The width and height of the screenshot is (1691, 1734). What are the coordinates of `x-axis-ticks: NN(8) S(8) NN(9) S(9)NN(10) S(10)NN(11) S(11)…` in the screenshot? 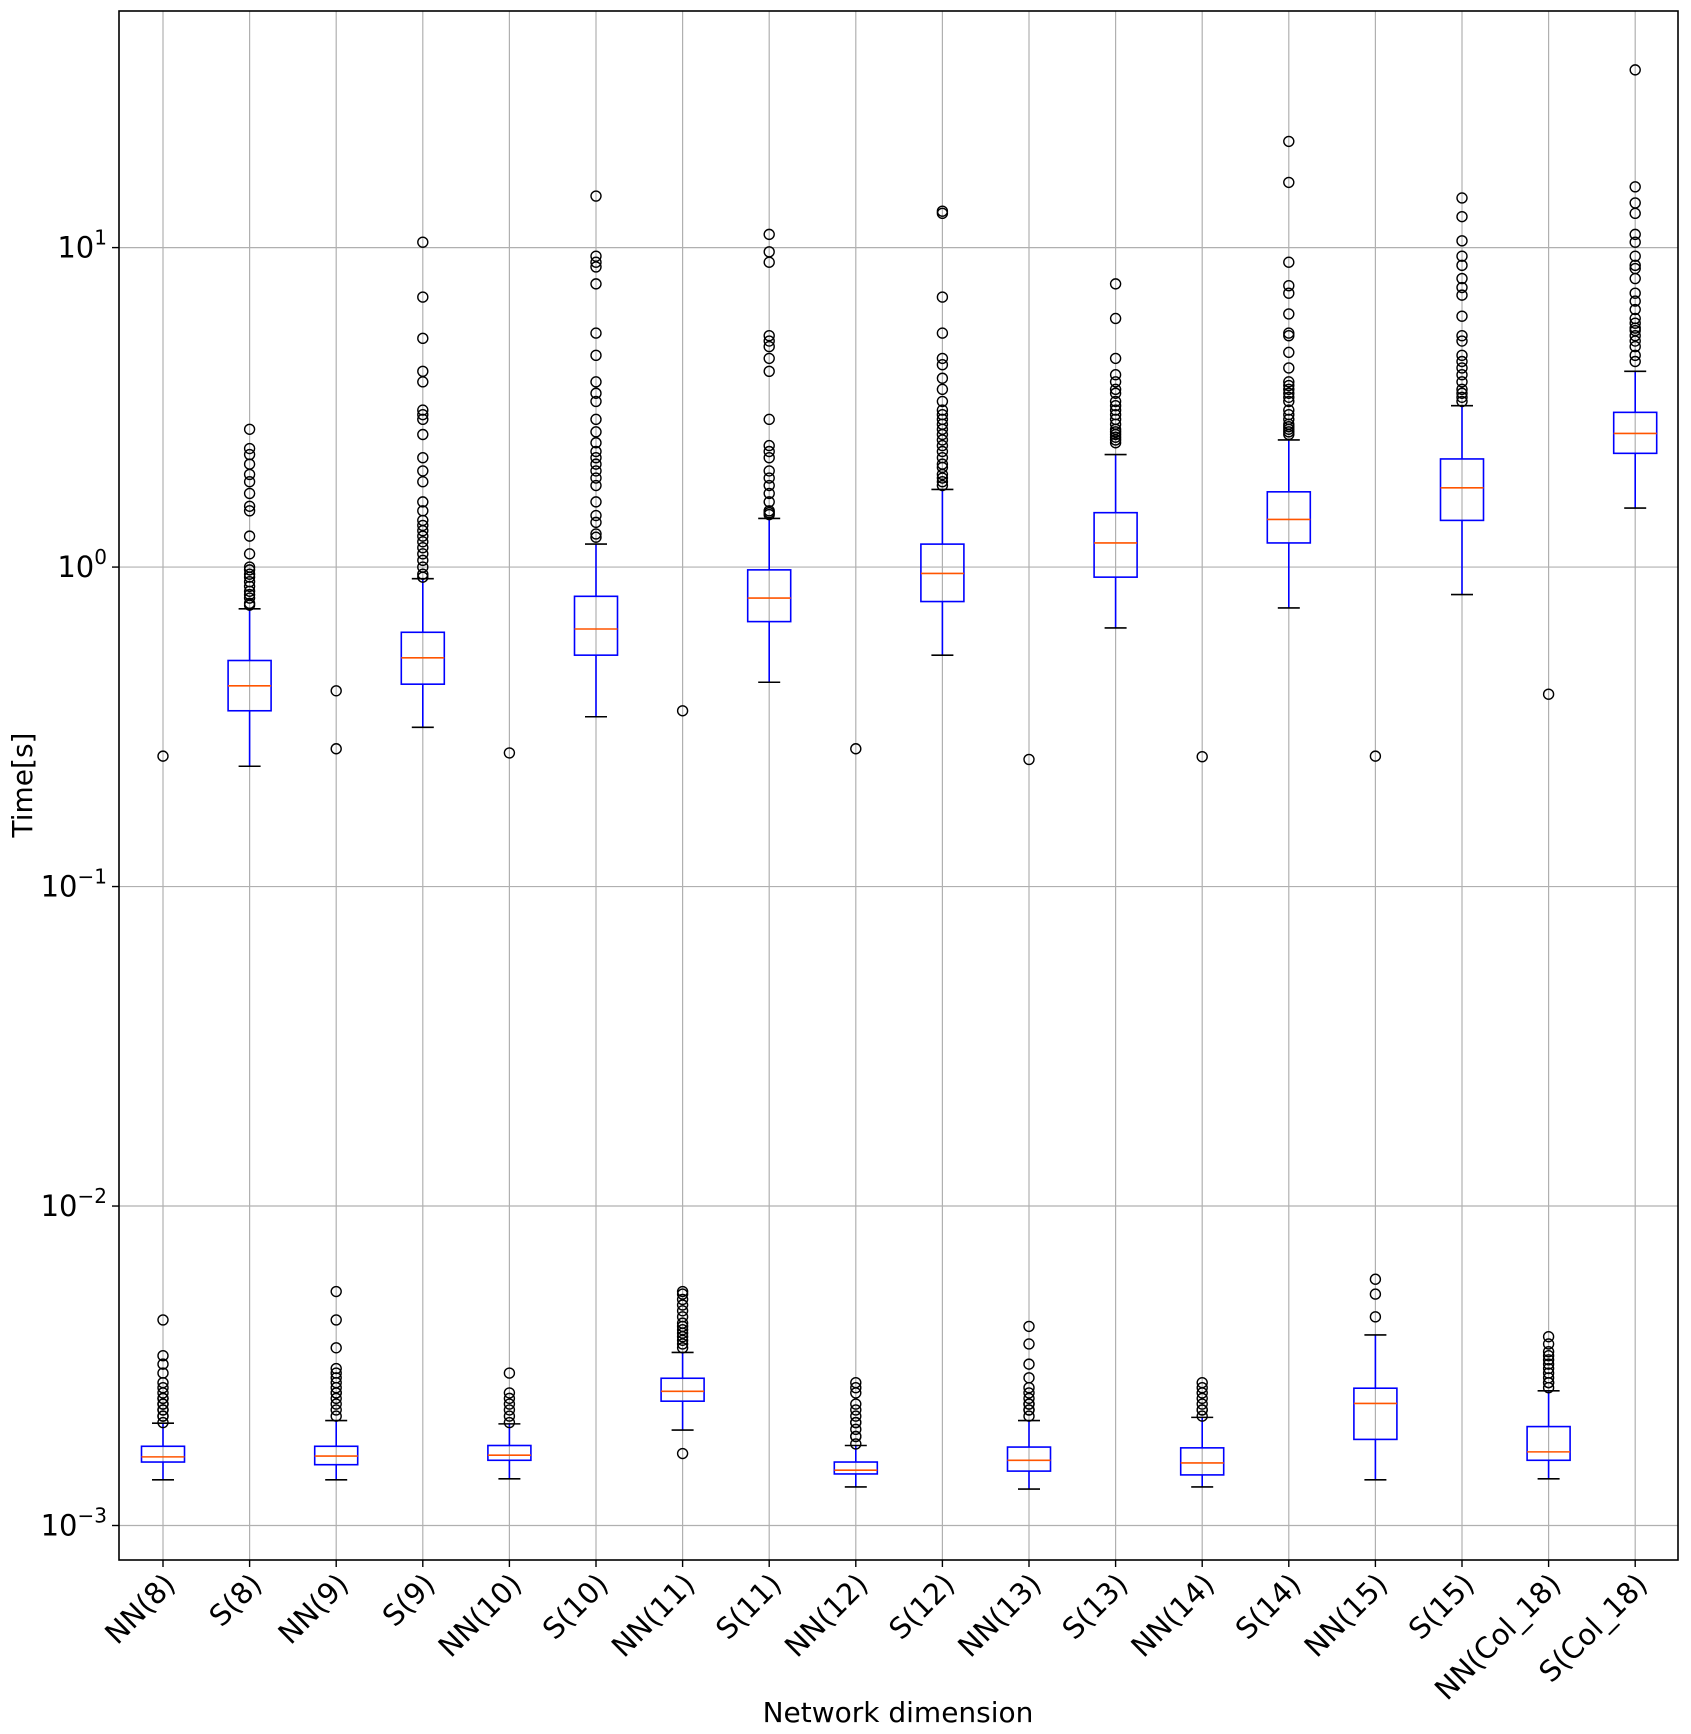 It's located at (876, 1633).